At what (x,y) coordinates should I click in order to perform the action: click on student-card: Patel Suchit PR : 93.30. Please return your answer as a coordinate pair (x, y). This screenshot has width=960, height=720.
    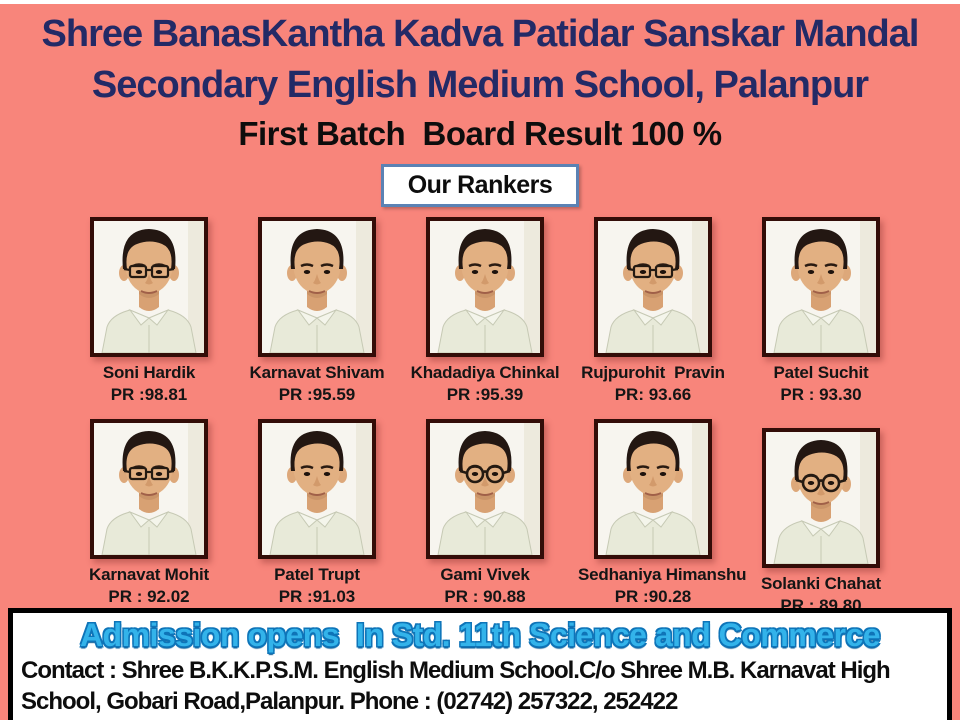
    Looking at the image, I should click on (821, 311).